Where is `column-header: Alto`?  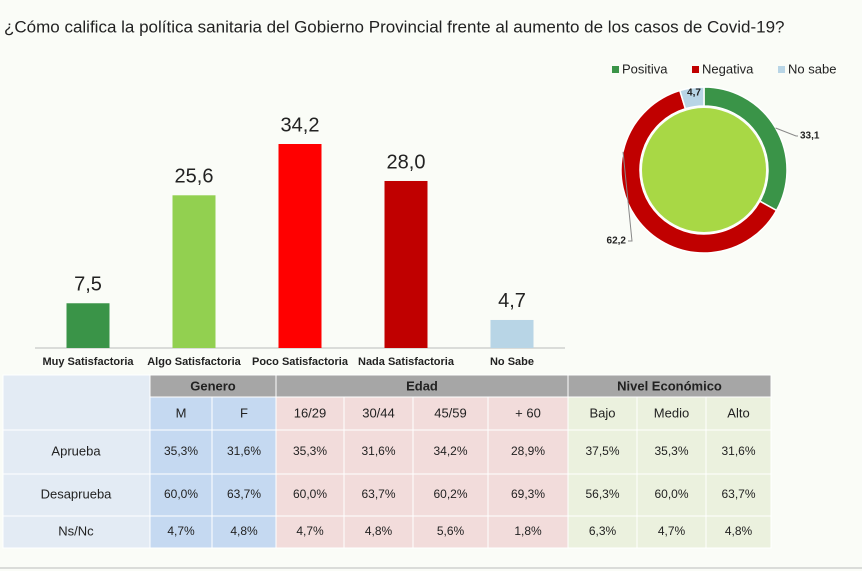
column-header: Alto is located at coordinates (738, 412).